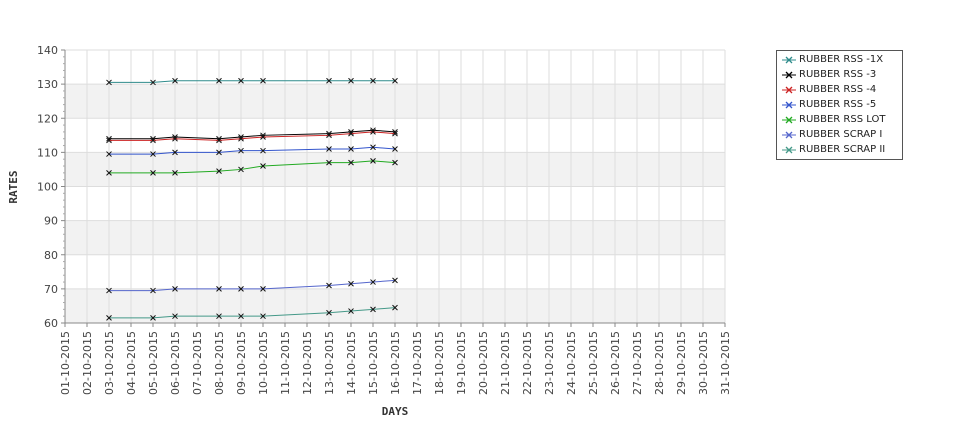 Image resolution: width=975 pixels, height=429 pixels. I want to click on x-tick-label: 12-10-2015, so click(307, 363).